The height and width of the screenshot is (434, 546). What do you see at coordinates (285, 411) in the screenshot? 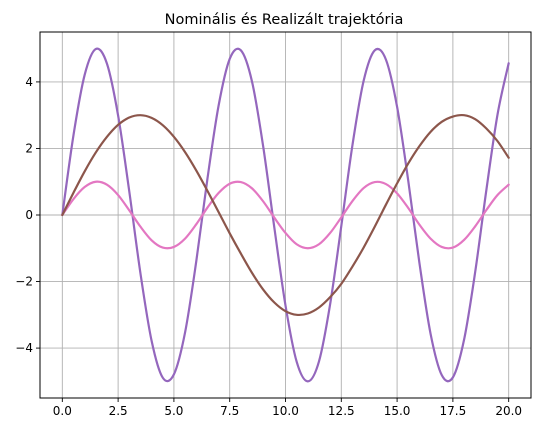
I see `x-tick-label: 10.0` at bounding box center [285, 411].